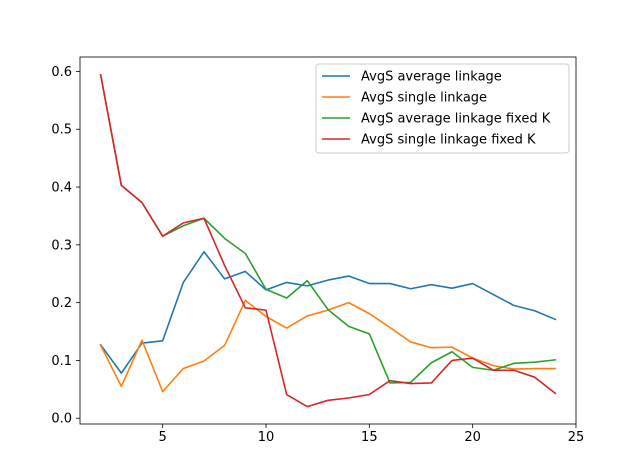  I want to click on legend-box, so click(442, 108).